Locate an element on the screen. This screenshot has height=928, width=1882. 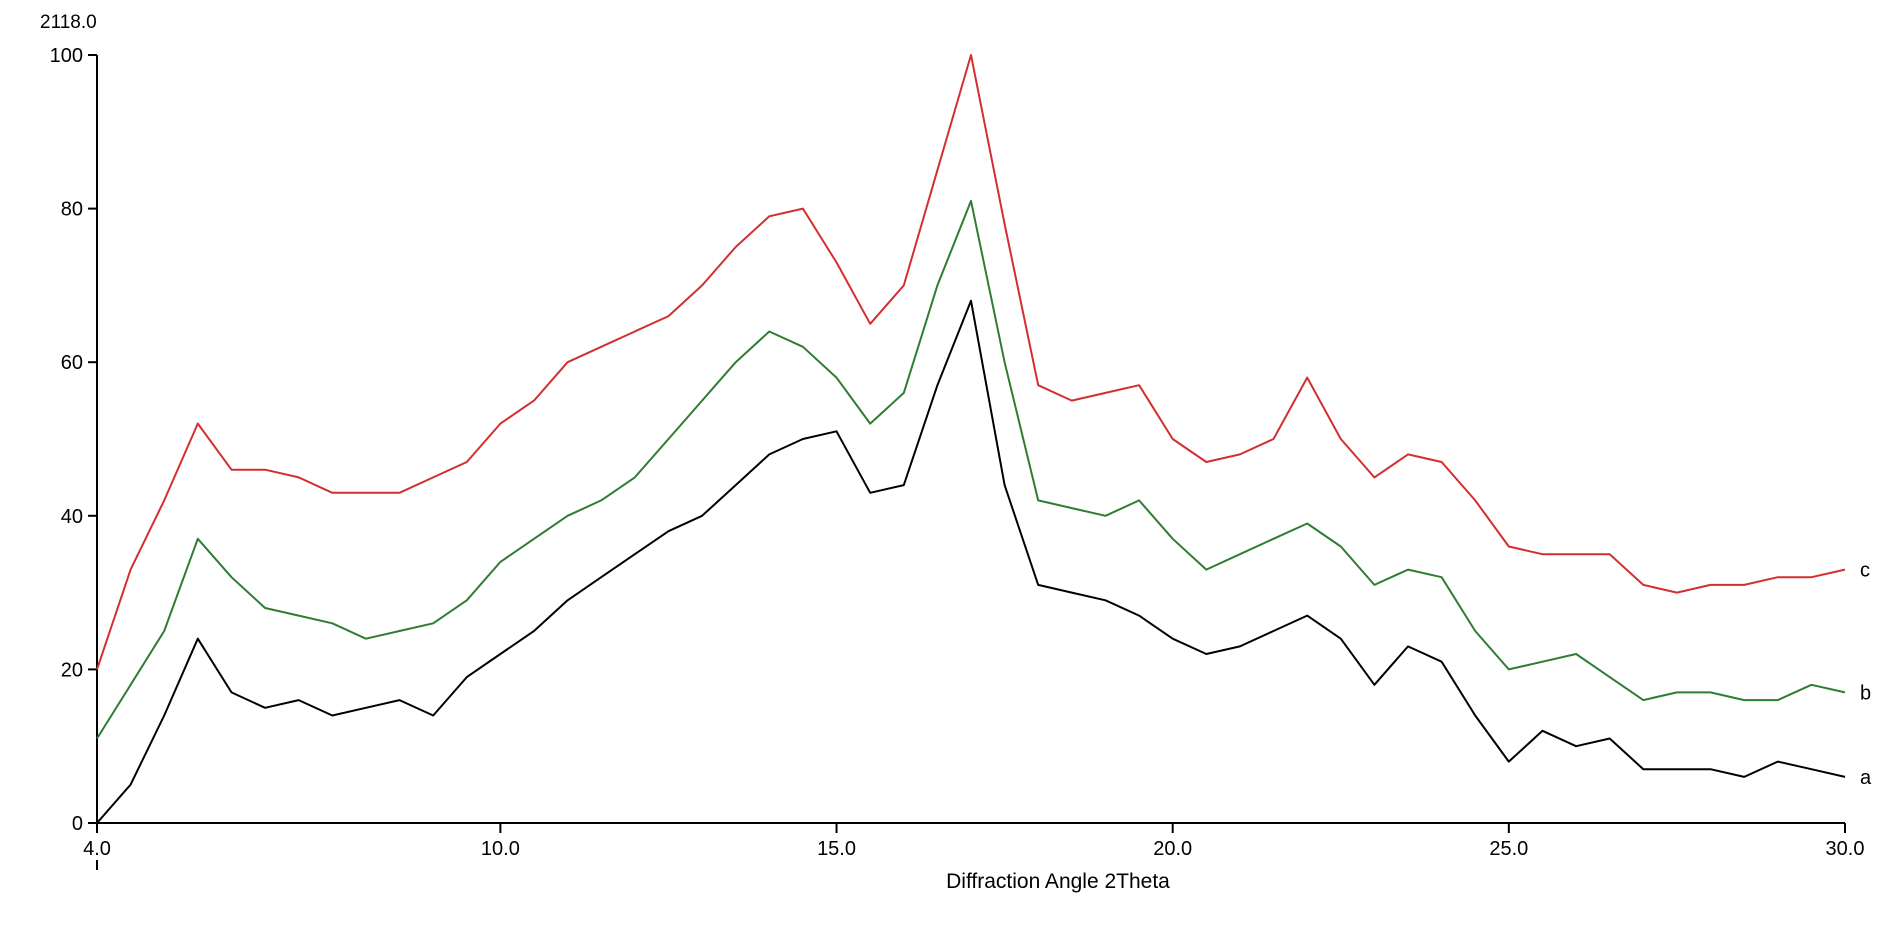
series-labels: a b c is located at coordinates (1866, 674).